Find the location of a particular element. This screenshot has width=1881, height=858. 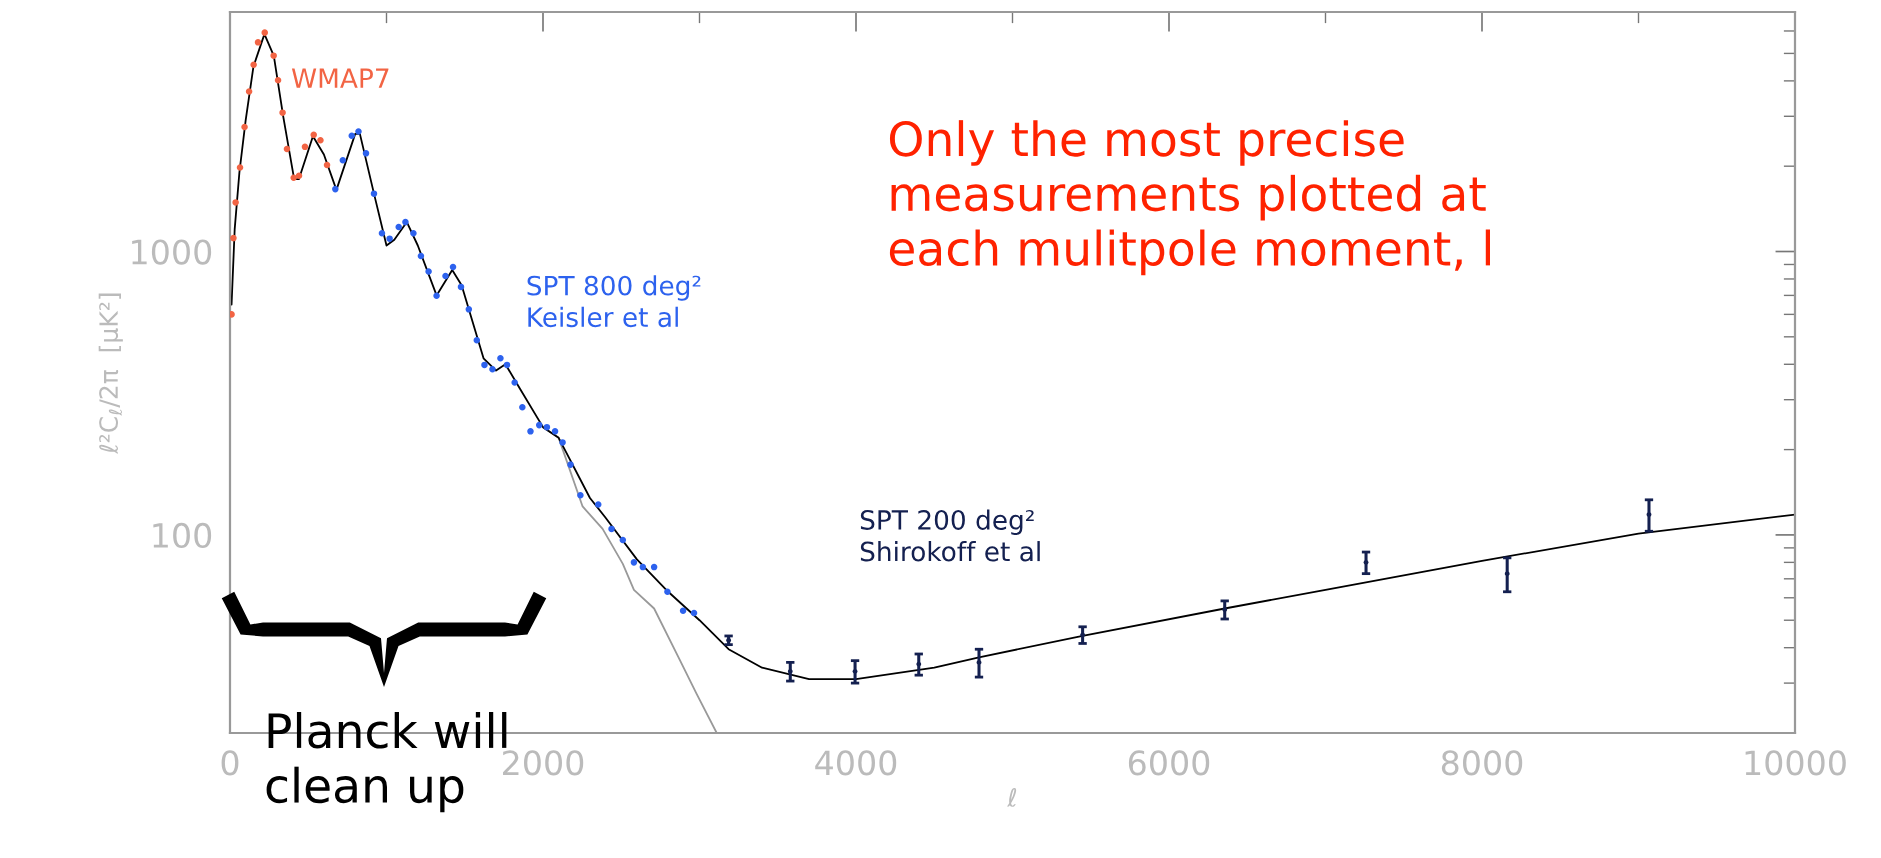

x-tick-label: 8000 is located at coordinates (1482, 763).